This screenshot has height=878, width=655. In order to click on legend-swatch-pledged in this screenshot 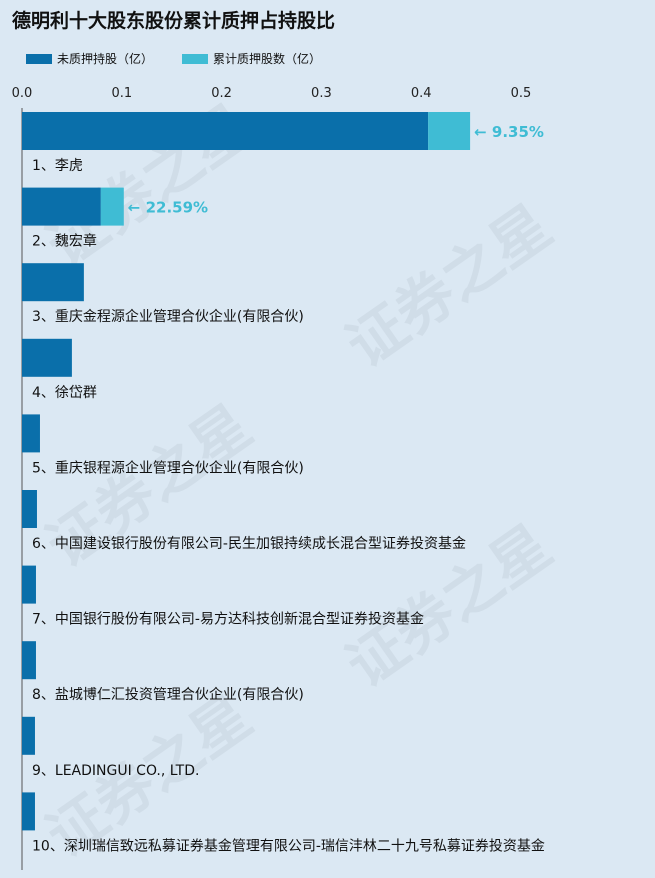, I will do `click(195, 58)`.